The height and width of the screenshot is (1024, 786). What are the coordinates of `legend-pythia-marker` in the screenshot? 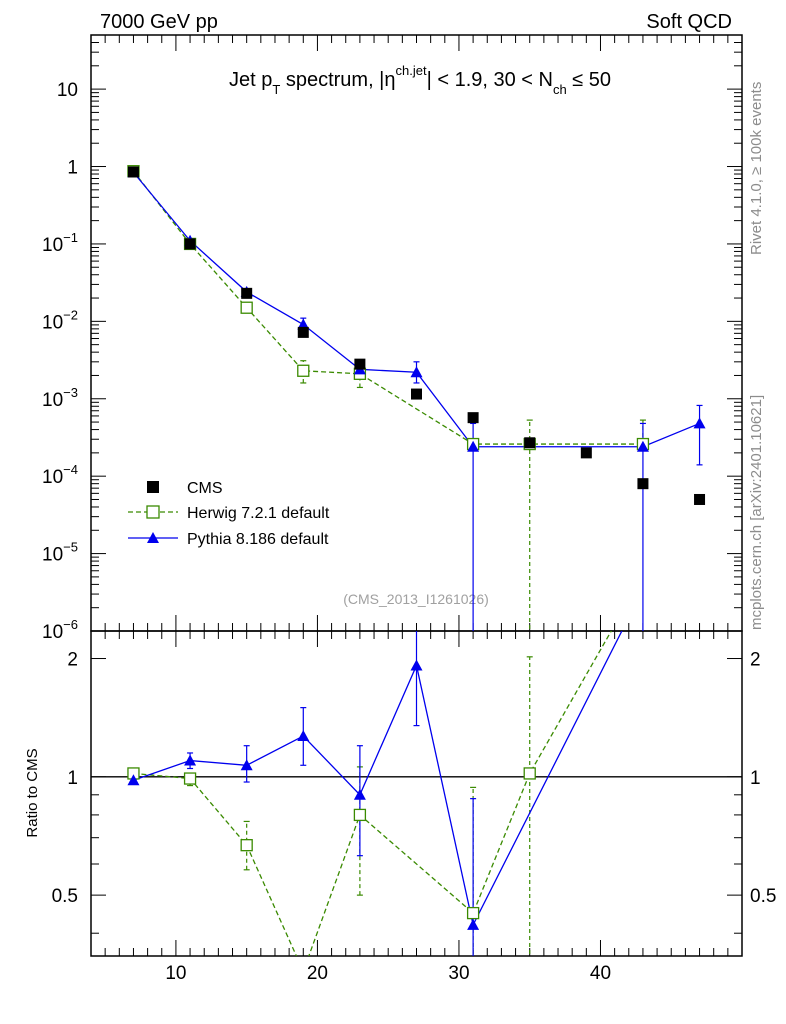 It's located at (153, 537).